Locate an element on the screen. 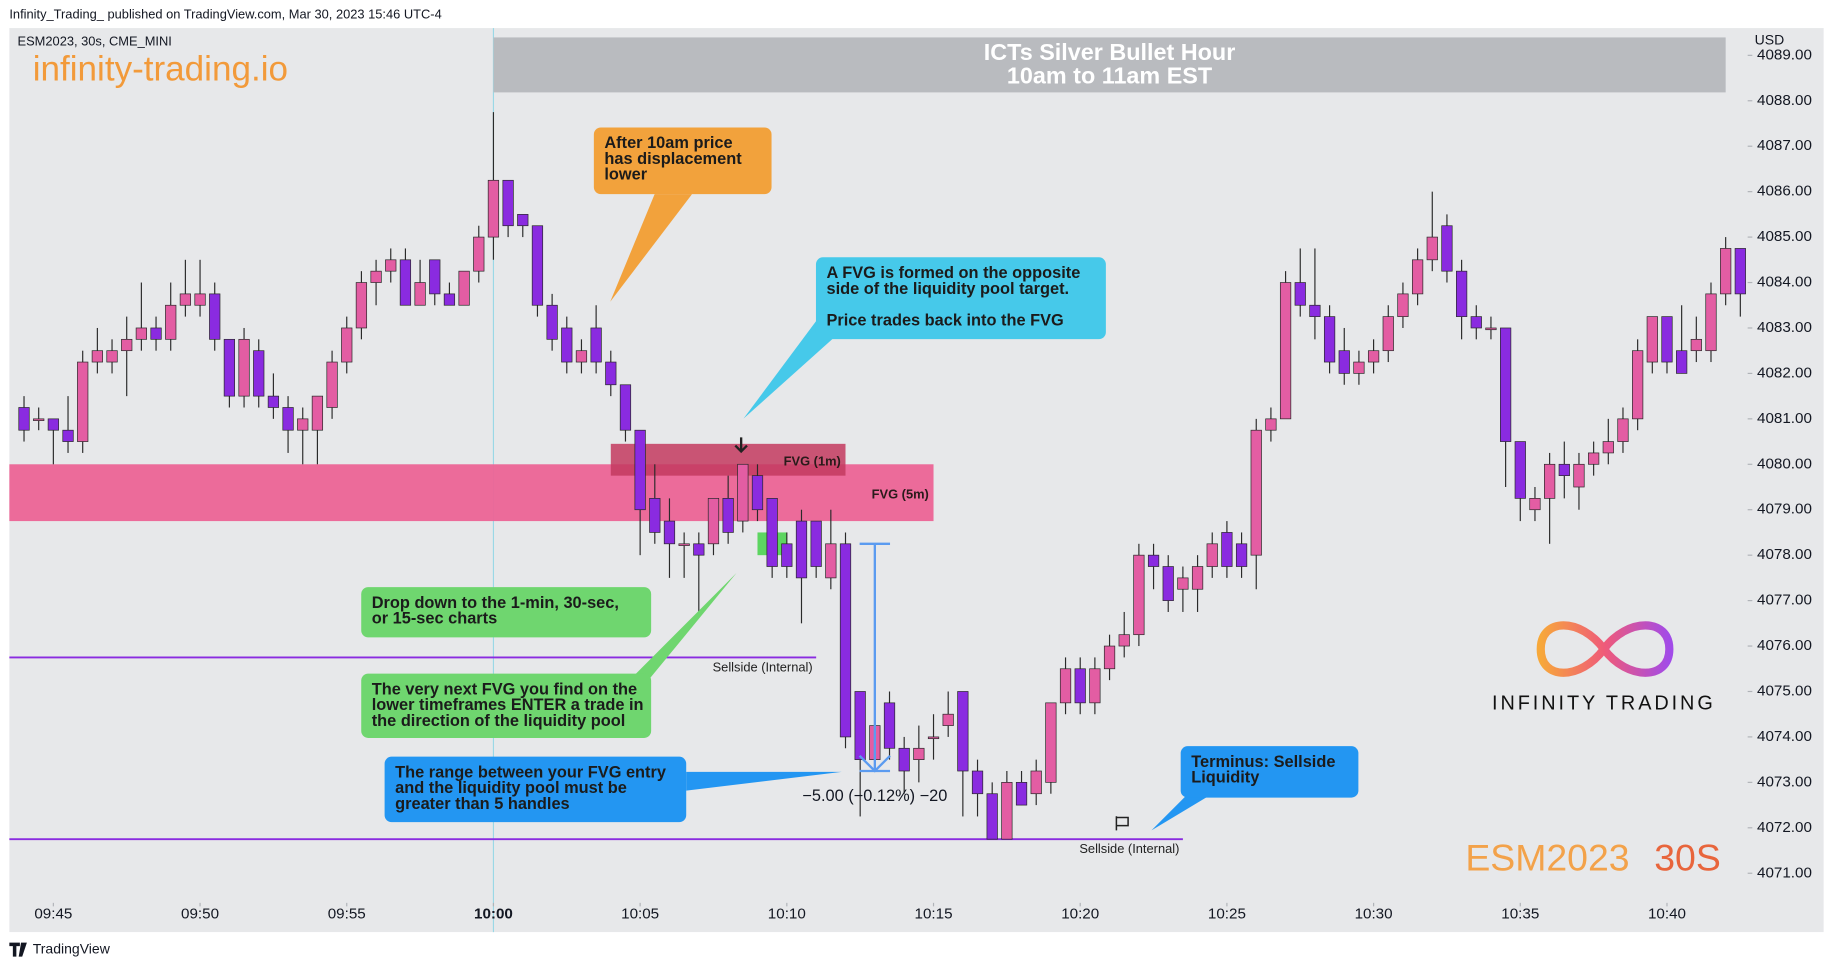  y-tick-label: 4088.00 is located at coordinates (1784, 100).